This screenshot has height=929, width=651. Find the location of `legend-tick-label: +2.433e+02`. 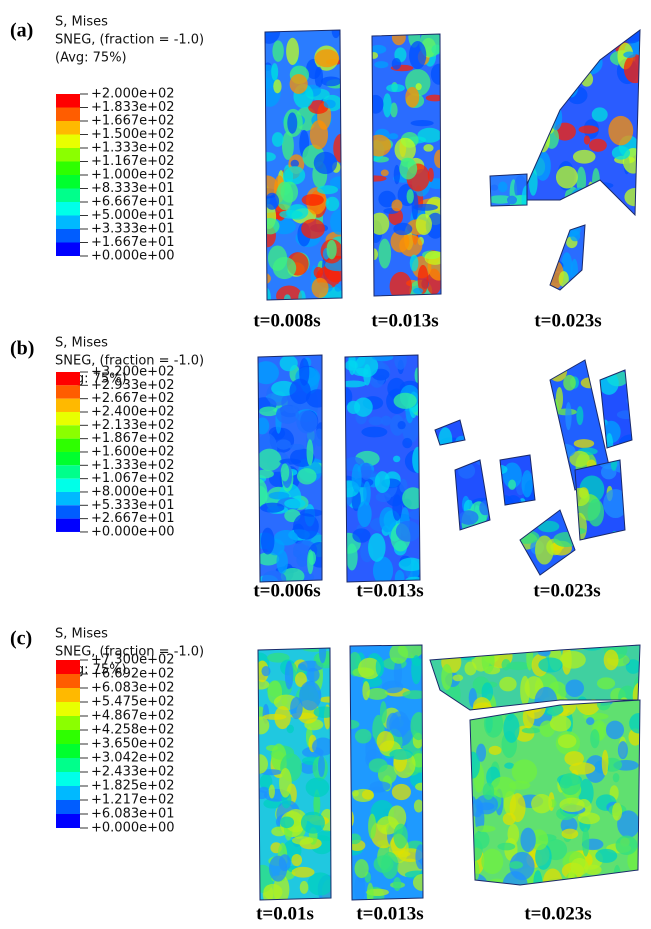

legend-tick-label: +2.433e+02 is located at coordinates (133, 772).